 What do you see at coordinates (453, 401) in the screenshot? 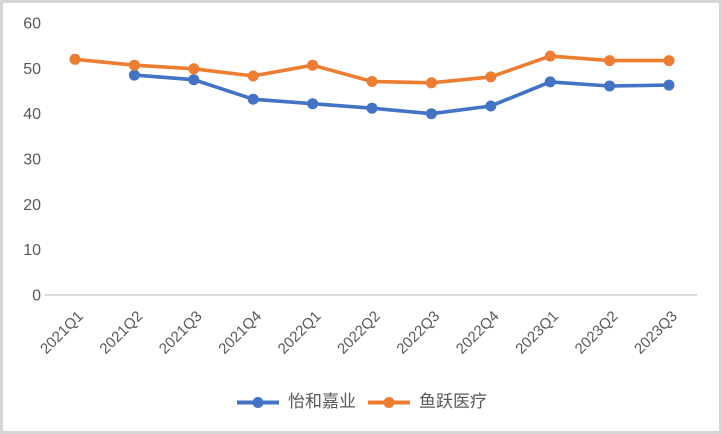
I see `legend-label-series-2: 鱼跃医疗` at bounding box center [453, 401].